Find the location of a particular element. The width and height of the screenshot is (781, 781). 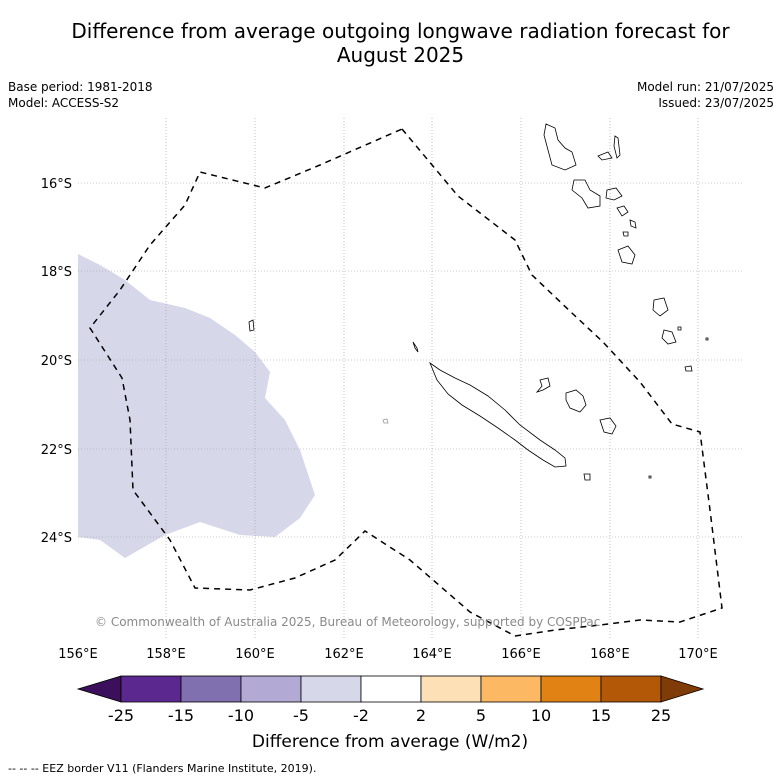

colorbar-tick-label: -2 is located at coordinates (361, 715).